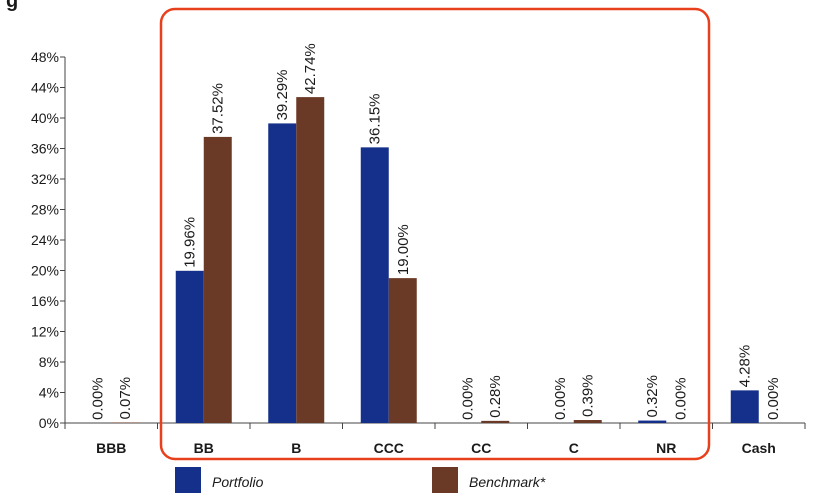 The width and height of the screenshot is (815, 493). What do you see at coordinates (45, 301) in the screenshot?
I see `y-tick-label: 16%` at bounding box center [45, 301].